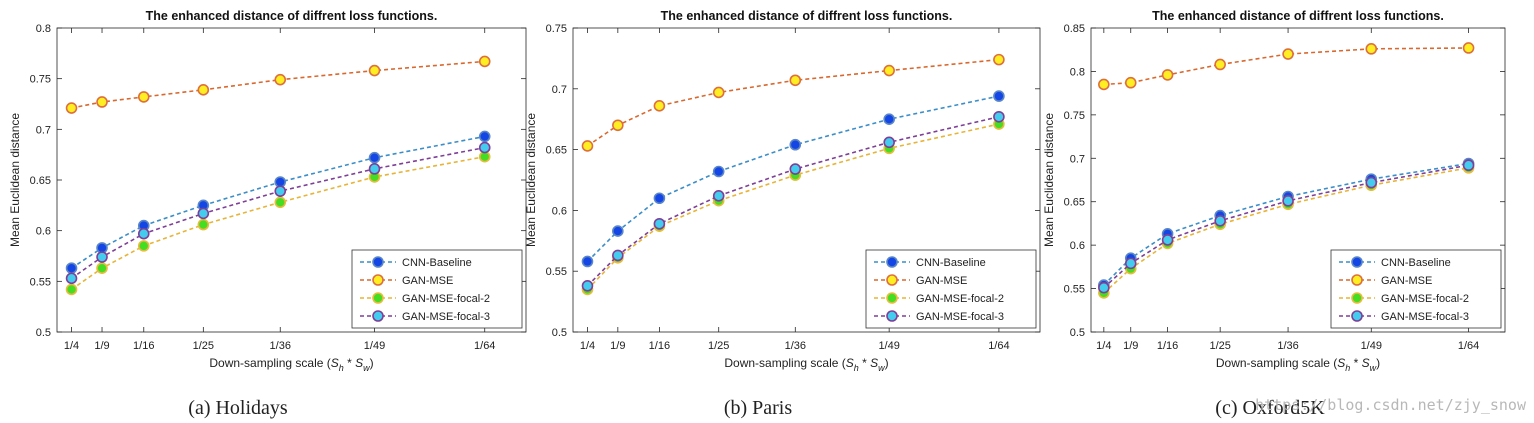 The image size is (1534, 423). I want to click on x-tick-label: 1/16, so click(1167, 346).